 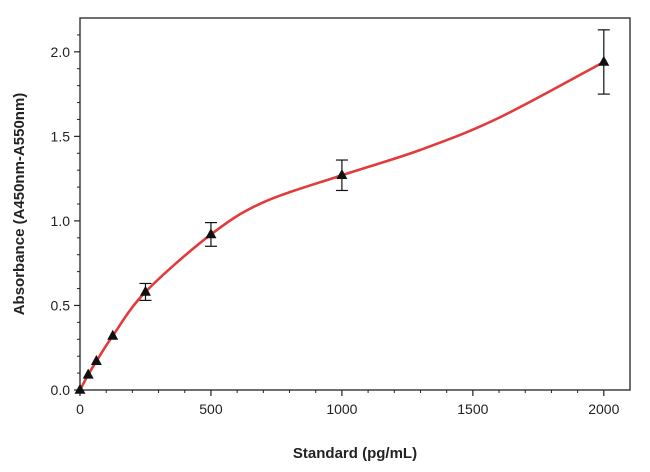 What do you see at coordinates (61, 305) in the screenshot?
I see `y-tick-label: 0.5` at bounding box center [61, 305].